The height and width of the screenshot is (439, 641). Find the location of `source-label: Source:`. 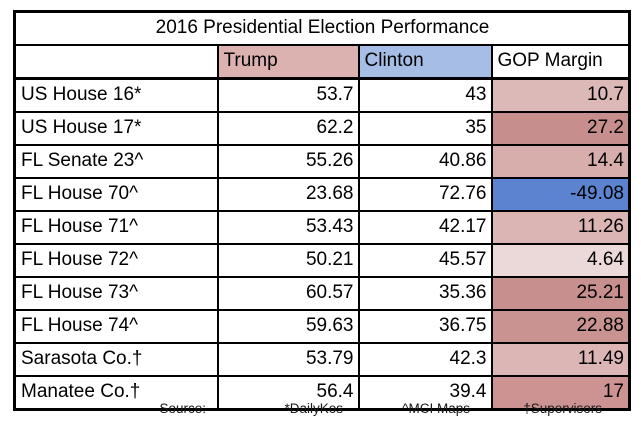

source-label: Source: is located at coordinates (182, 408).